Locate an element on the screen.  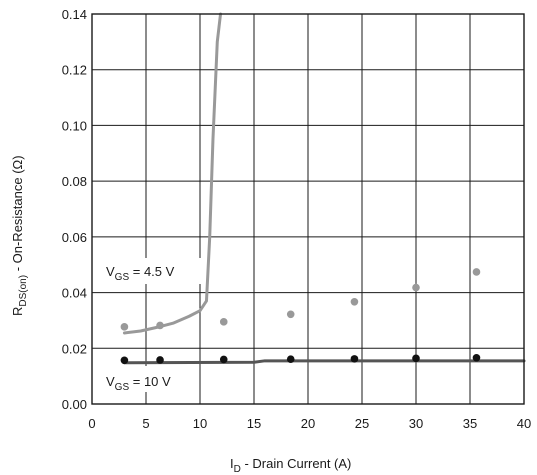
x-tick-label: 15 is located at coordinates (254, 423).